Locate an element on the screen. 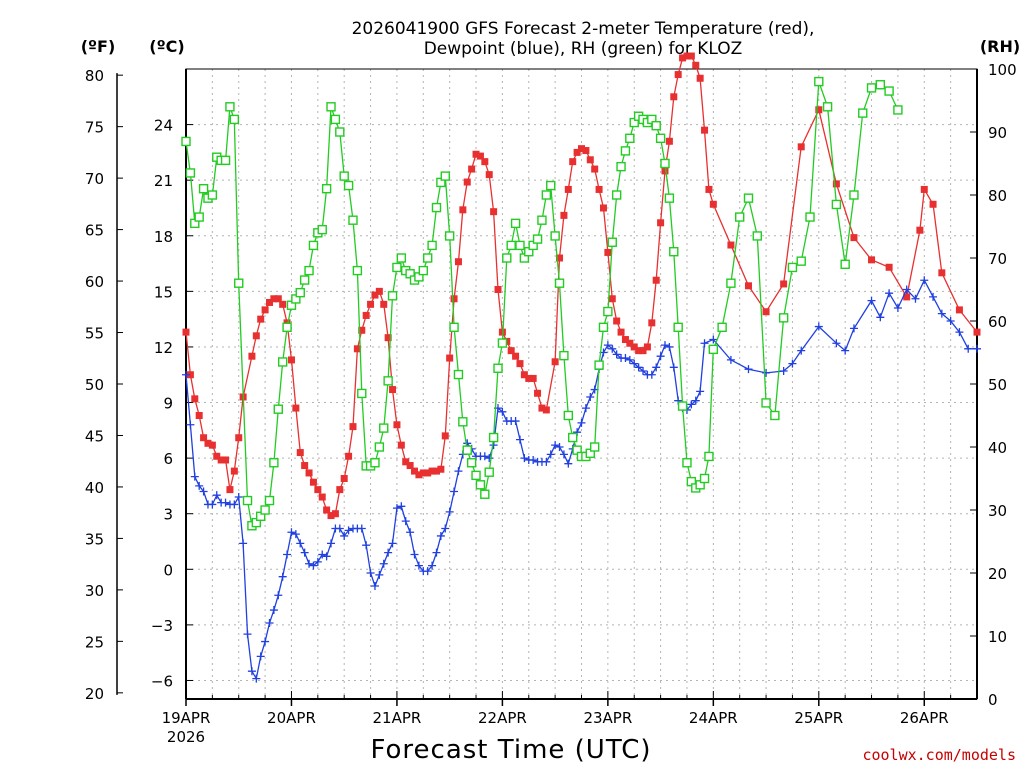 This screenshot has width=1024, height=768. celsius-tick-label: 24 is located at coordinates (163, 126).